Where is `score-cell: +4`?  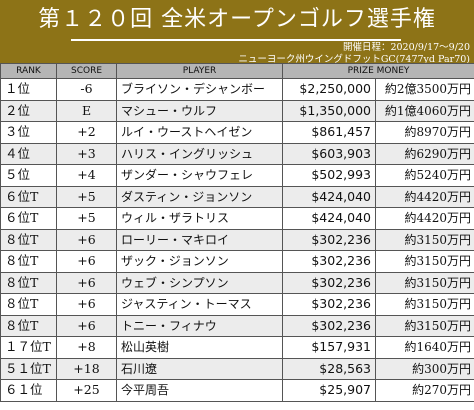
score-cell: +4 is located at coordinates (86, 175).